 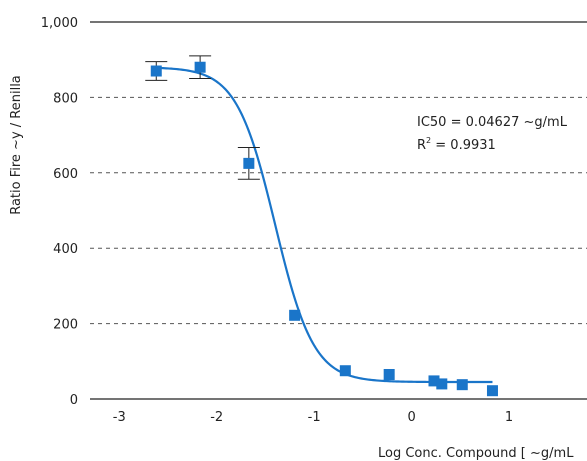 I want to click on y-tick-label: 400, so click(x=65, y=249).